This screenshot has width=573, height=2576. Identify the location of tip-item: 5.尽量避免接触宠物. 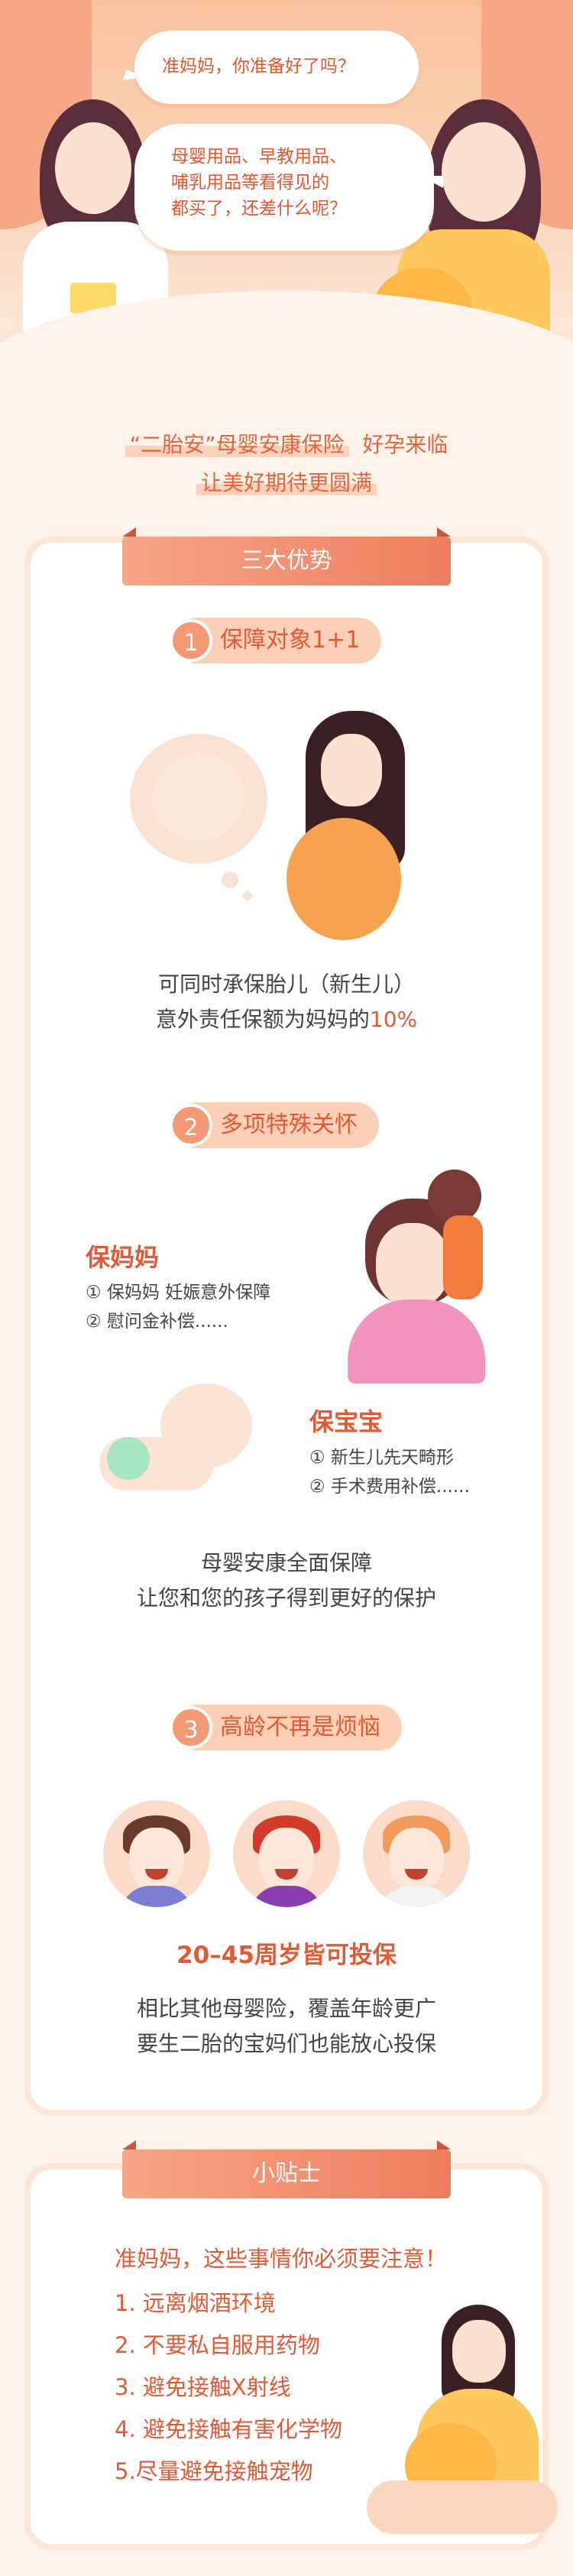
(214, 2471).